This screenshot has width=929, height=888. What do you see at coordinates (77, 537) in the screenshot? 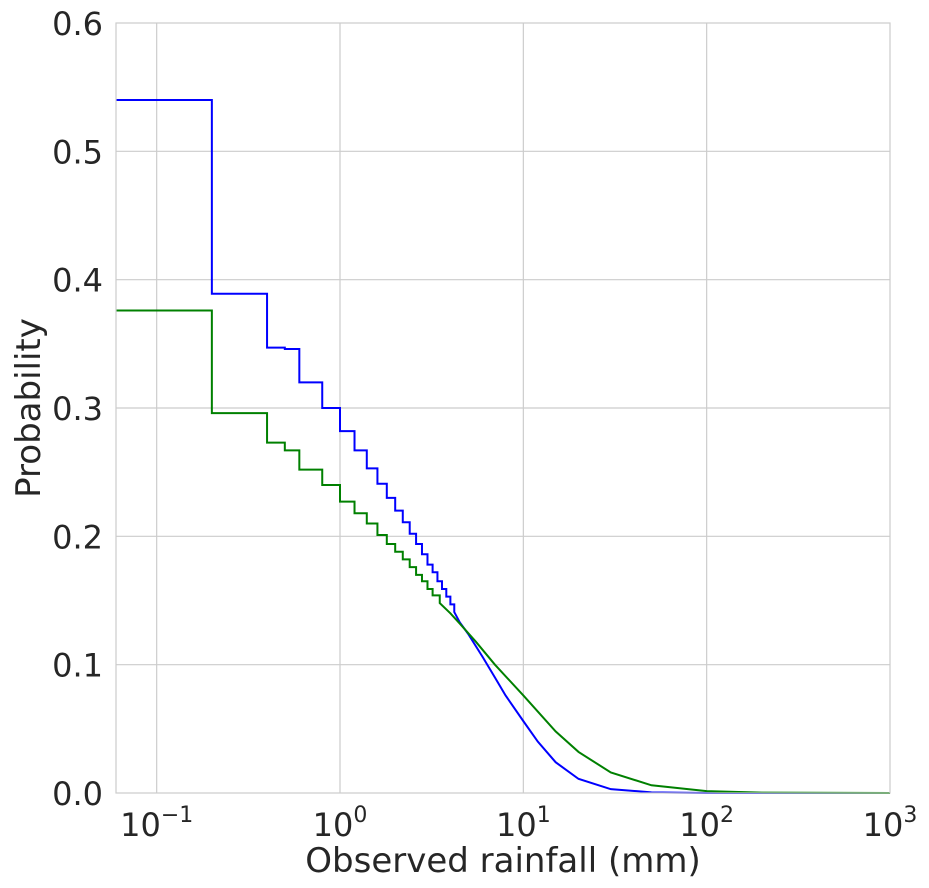
I see `y-tick-label: 0.2` at bounding box center [77, 537].